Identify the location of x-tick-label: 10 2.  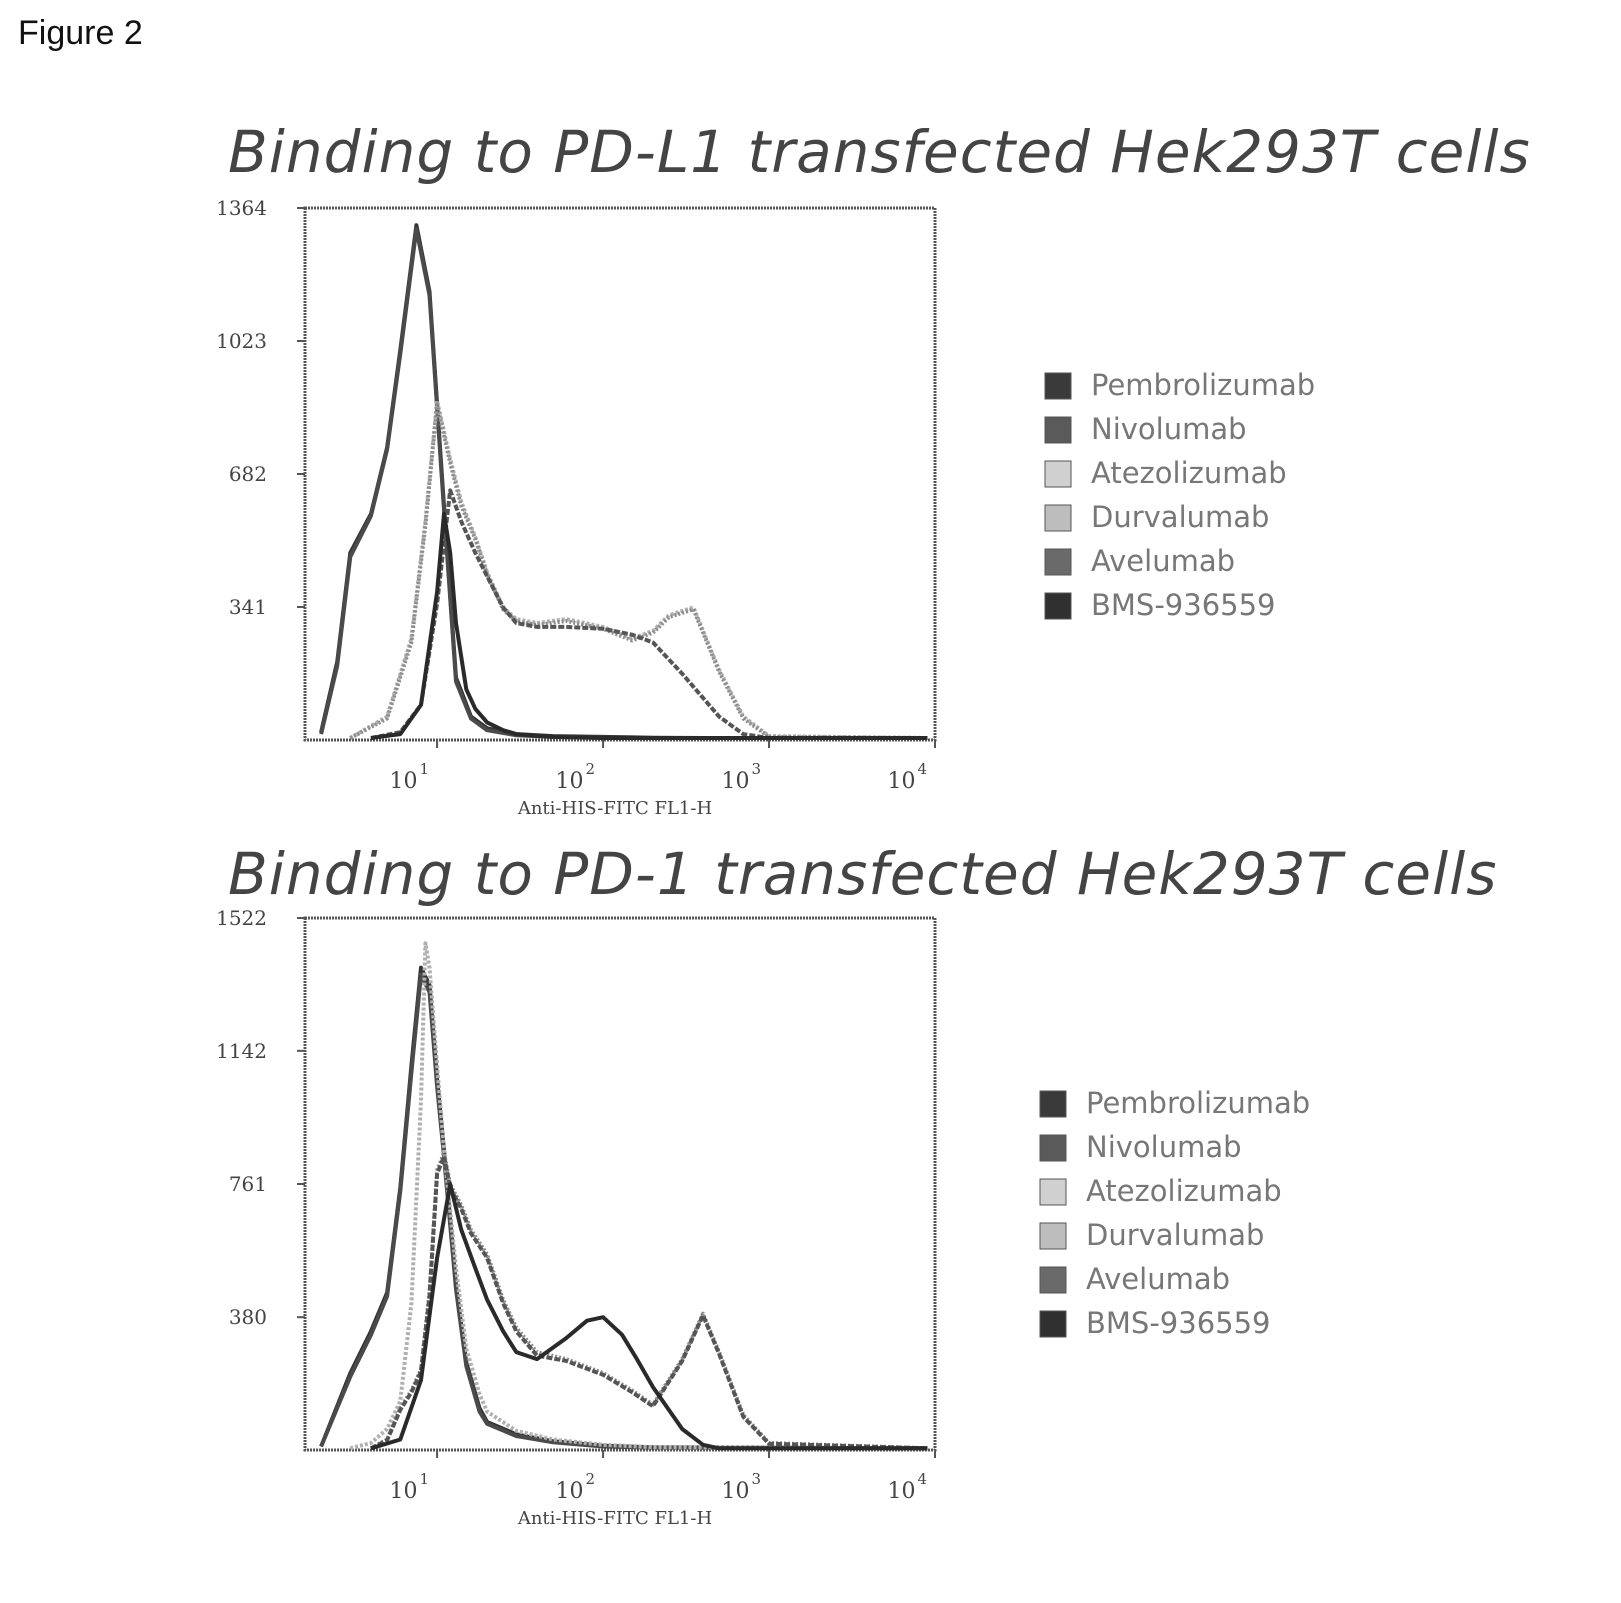
(576, 1487).